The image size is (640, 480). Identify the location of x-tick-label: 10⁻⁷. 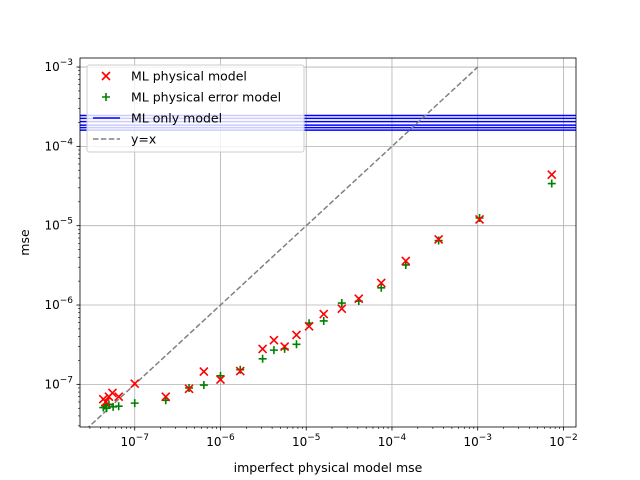
(134, 441).